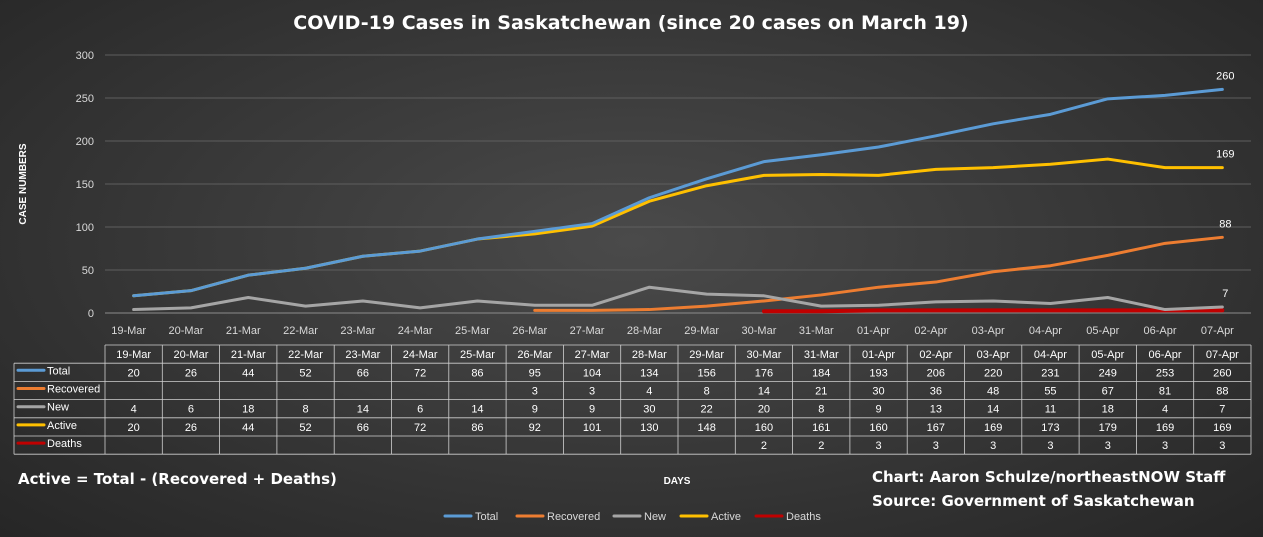 The width and height of the screenshot is (1263, 537). Describe the element at coordinates (1050, 373) in the screenshot. I see `table-cell: 231` at that location.